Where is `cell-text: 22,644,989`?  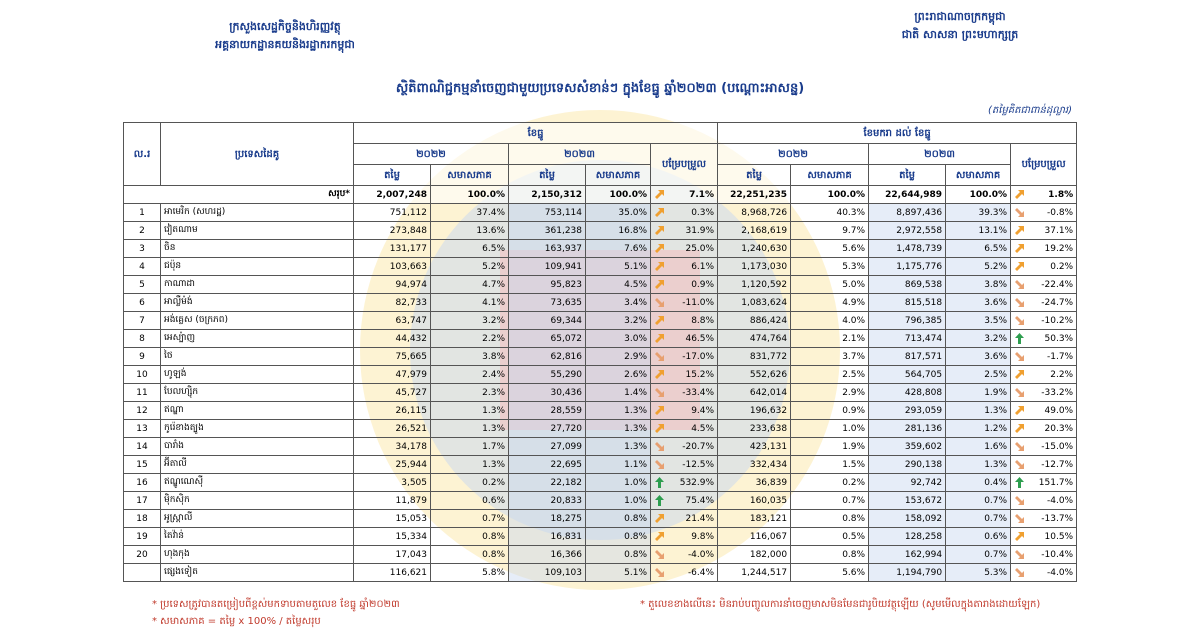
cell-text: 22,644,989 is located at coordinates (914, 194).